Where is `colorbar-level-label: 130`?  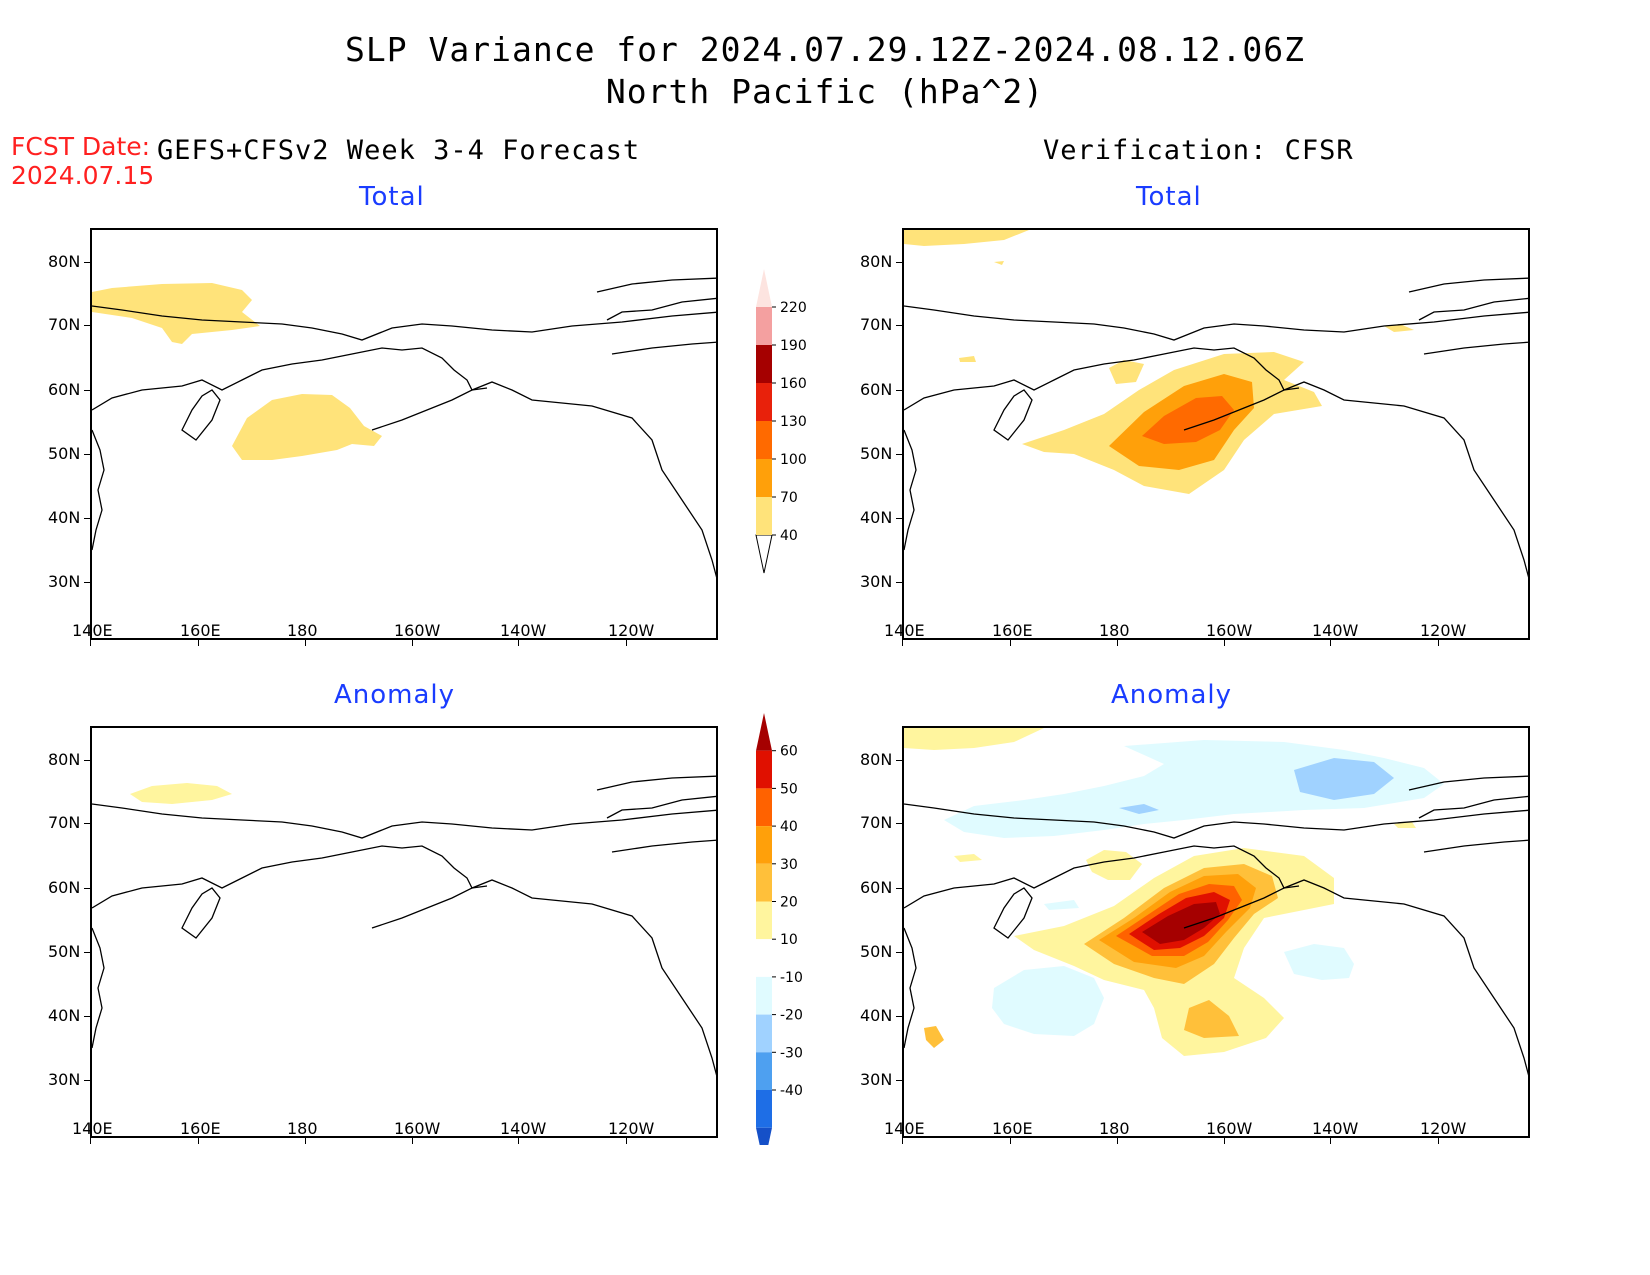 colorbar-level-label: 130 is located at coordinates (793, 422).